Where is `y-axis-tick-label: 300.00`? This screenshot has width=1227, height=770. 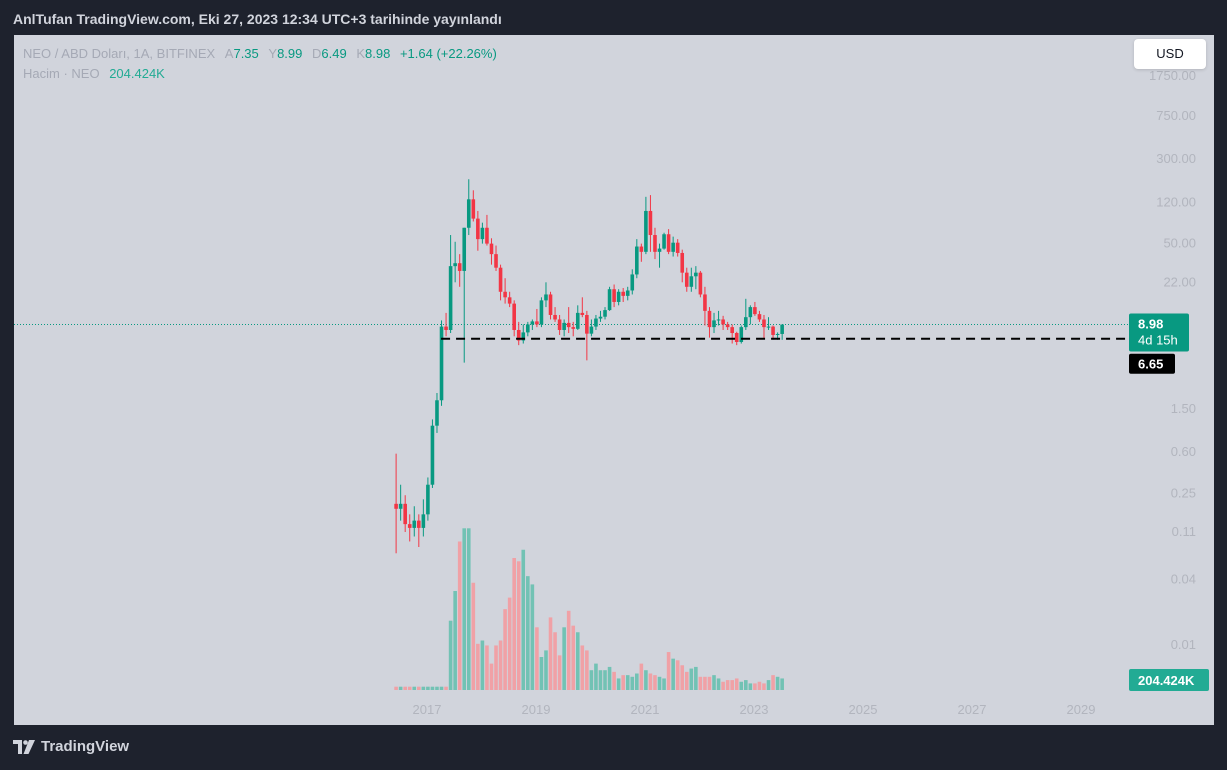
y-axis-tick-label: 300.00 is located at coordinates (1176, 158).